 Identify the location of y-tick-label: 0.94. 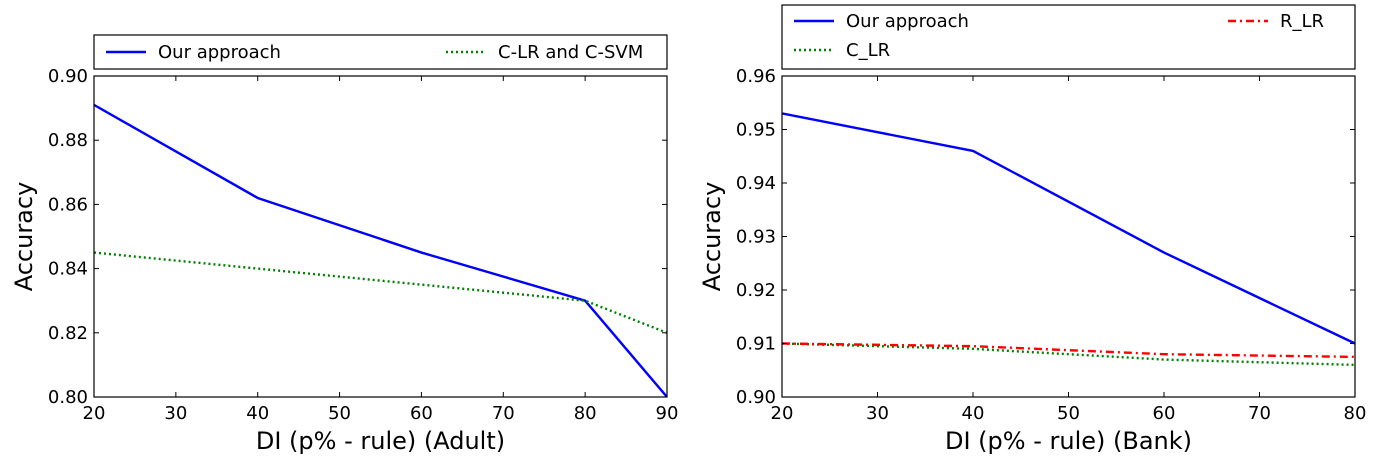
(756, 183).